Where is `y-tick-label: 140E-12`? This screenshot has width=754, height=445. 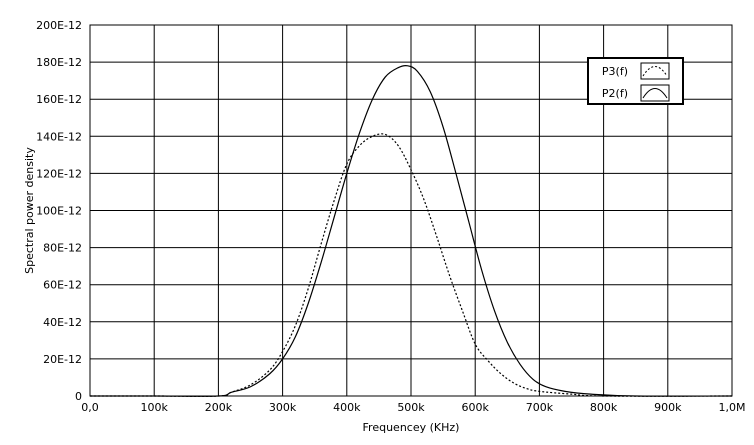 y-tick-label: 140E-12 is located at coordinates (59, 136).